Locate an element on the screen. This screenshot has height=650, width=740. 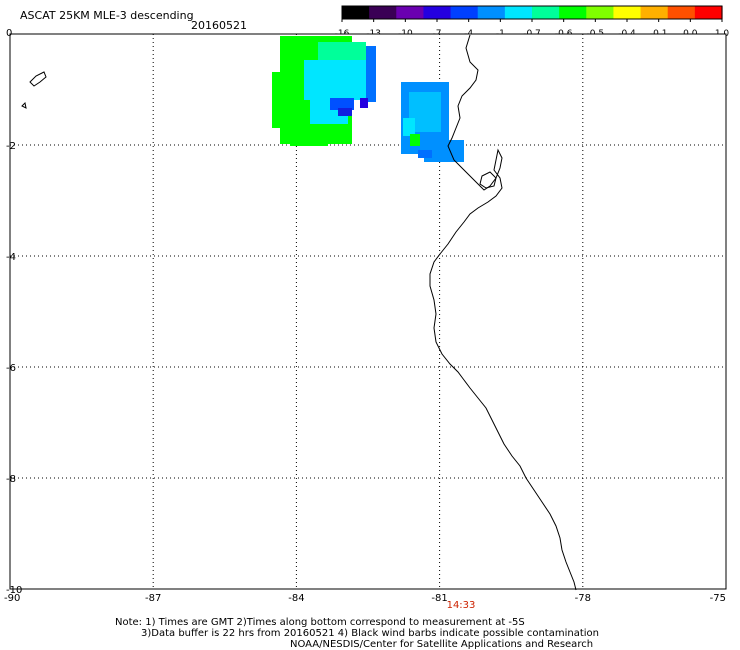
longitude-label: -90 is located at coordinates (12, 598).